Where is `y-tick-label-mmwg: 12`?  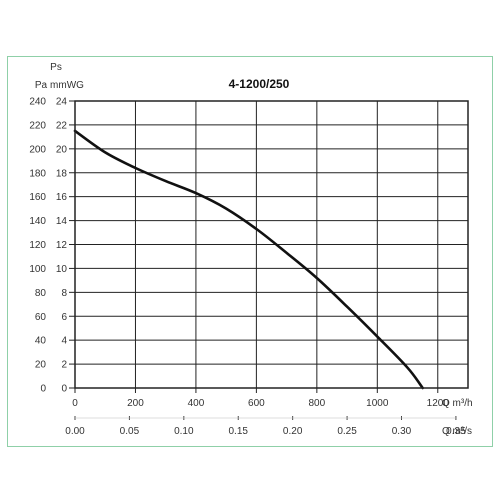 y-tick-label-mmwg: 12 is located at coordinates (62, 245).